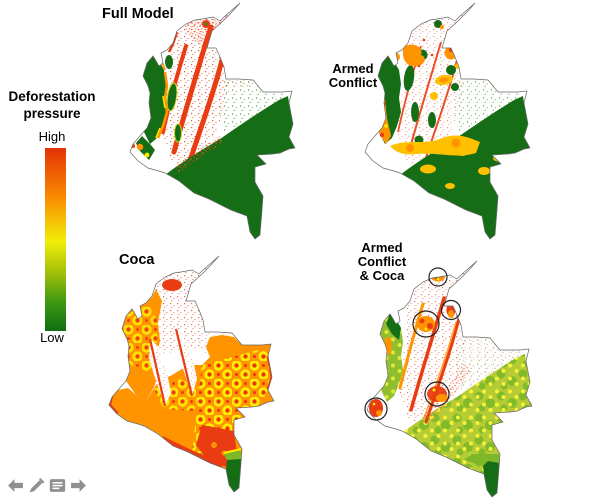 This screenshot has width=600, height=502. Describe the element at coordinates (138, 14) in the screenshot. I see `title-full-model: Full Model` at that location.